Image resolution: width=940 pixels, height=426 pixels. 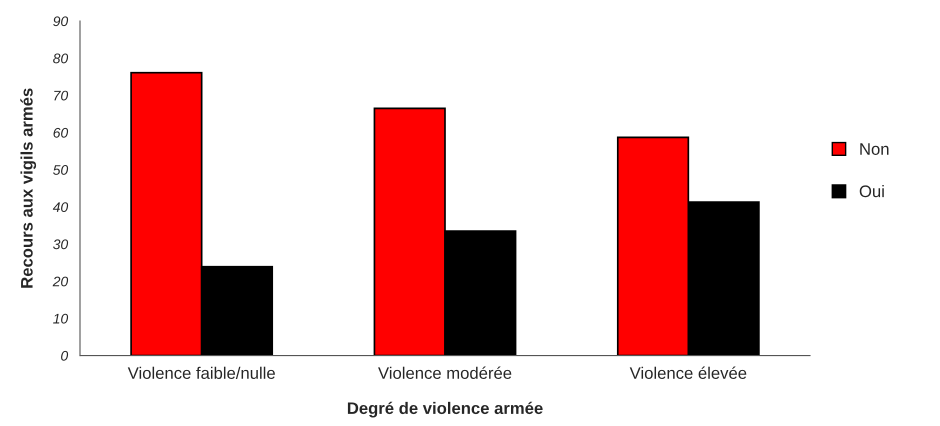 What do you see at coordinates (60, 207) in the screenshot?
I see `y-tick-label: 40` at bounding box center [60, 207].